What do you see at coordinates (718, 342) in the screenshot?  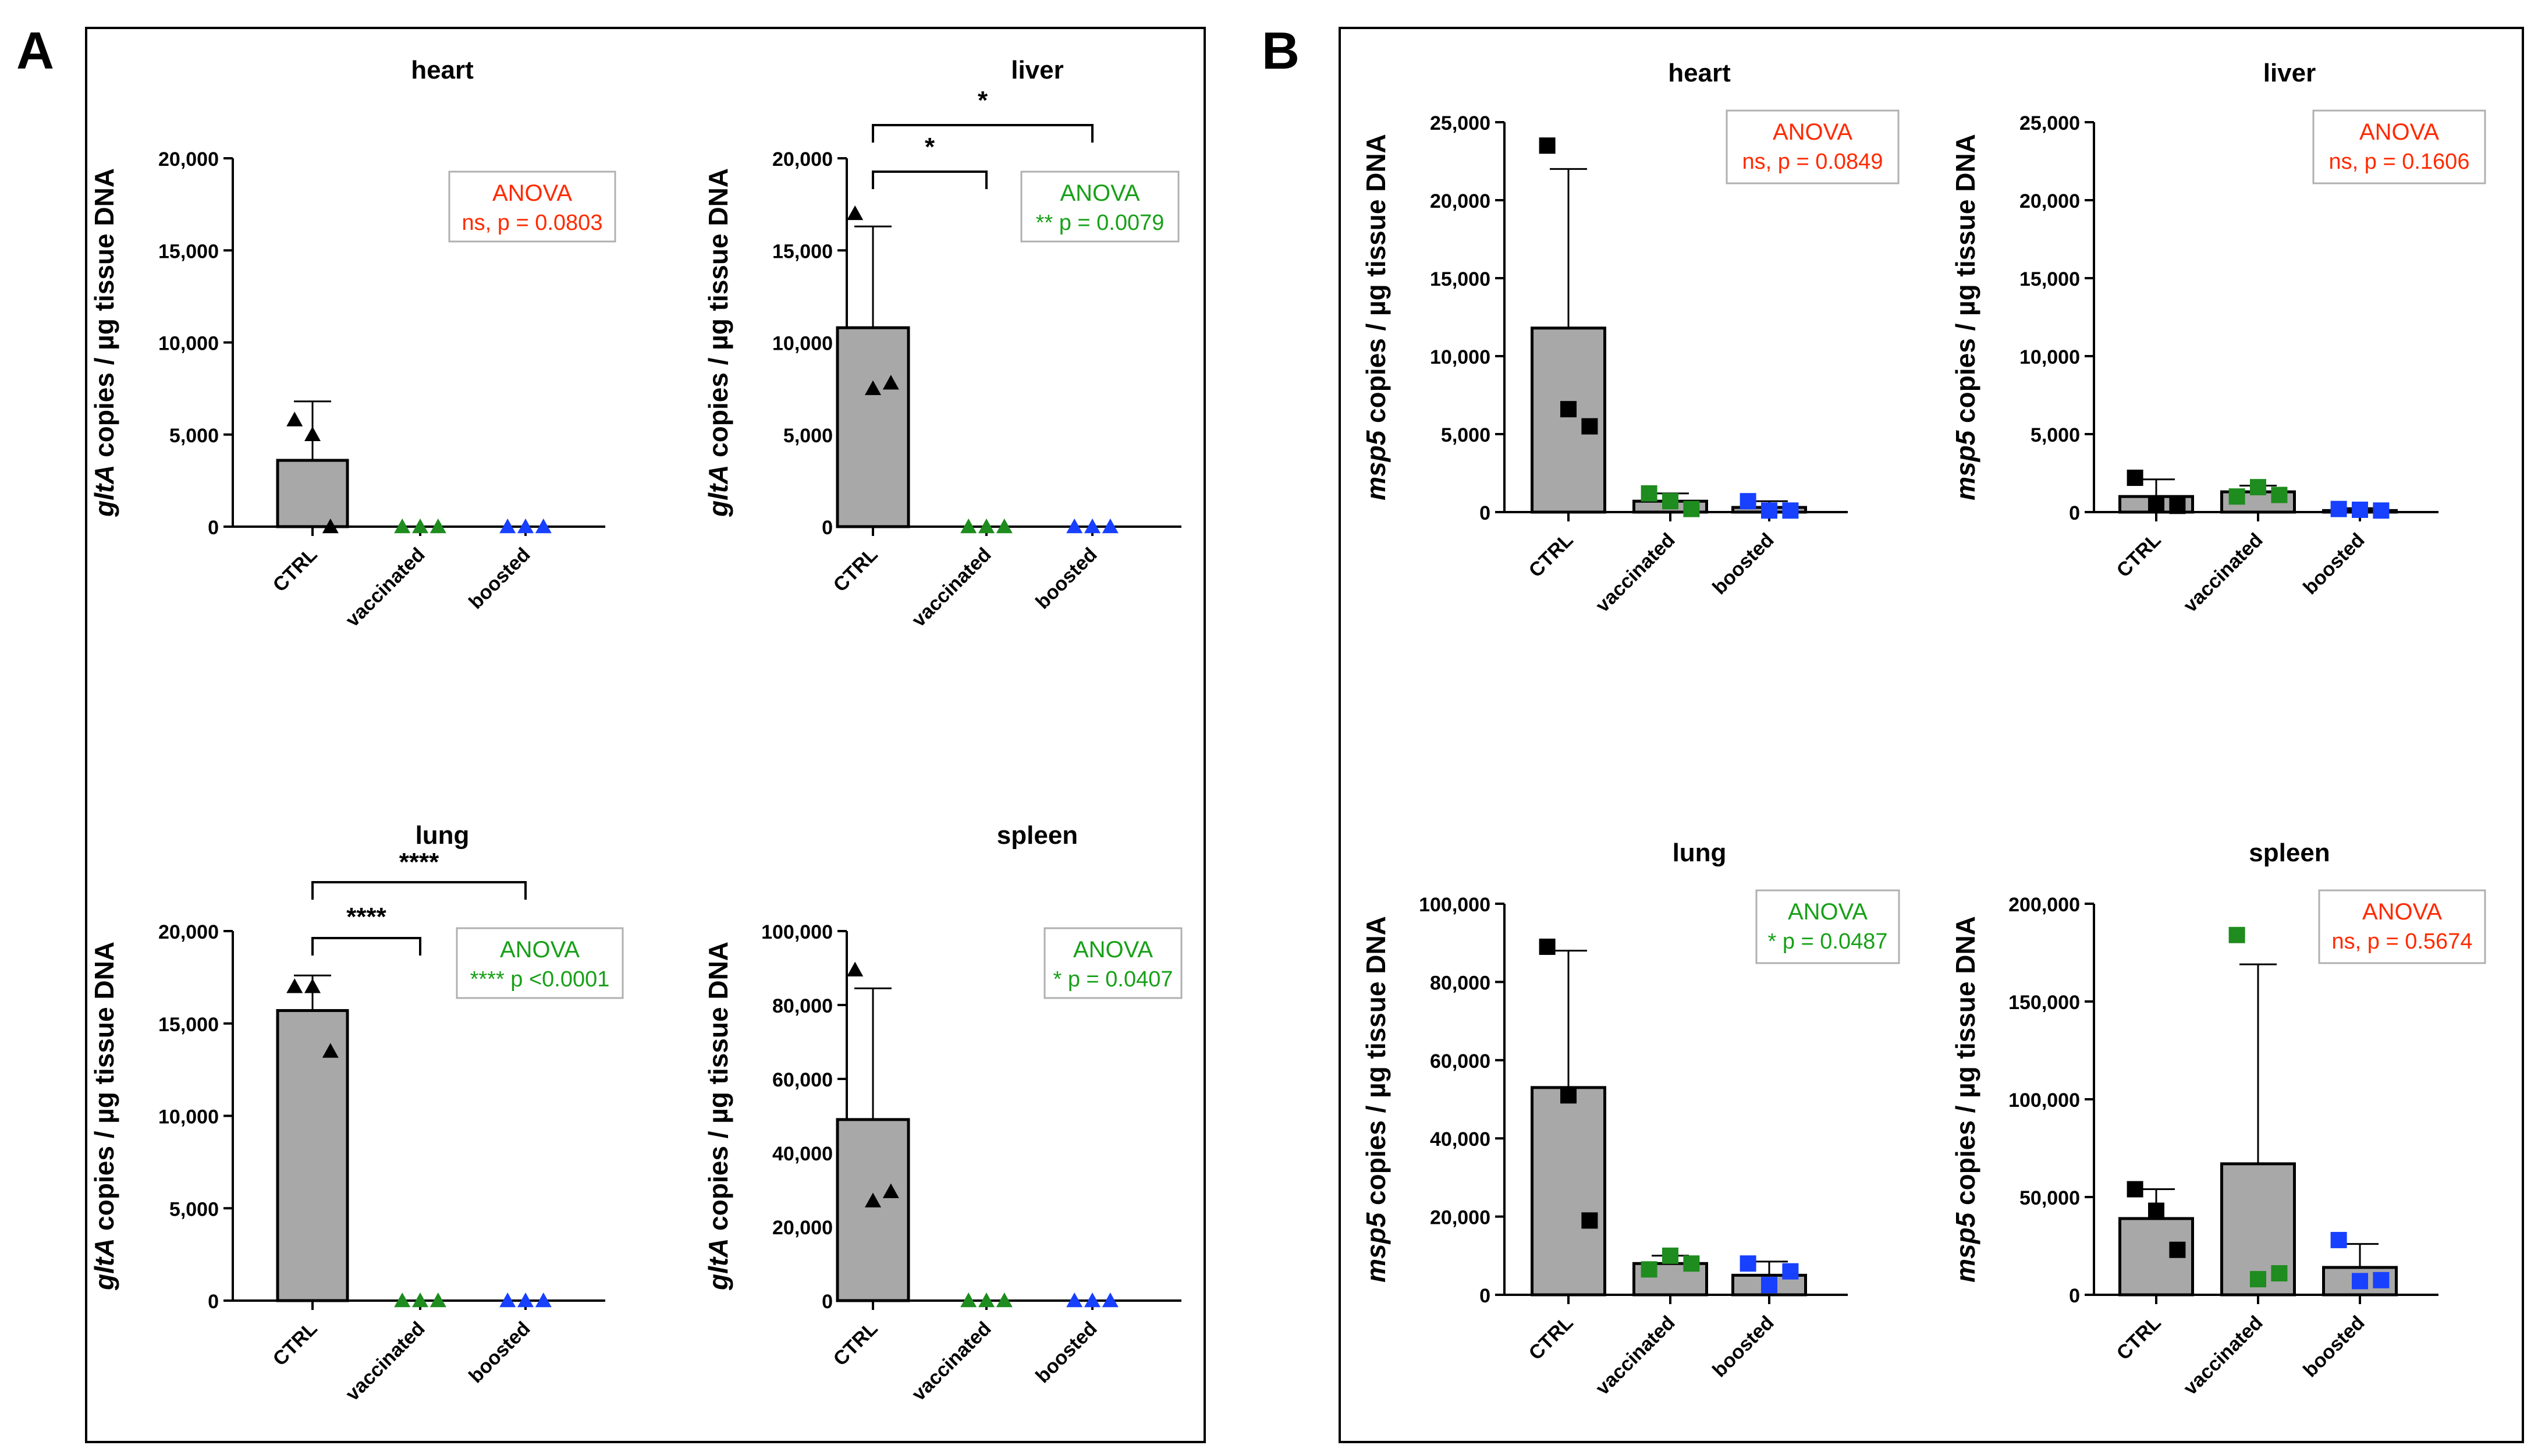 I see `y-axis-label: gltA copies / µg tissue DNA` at bounding box center [718, 342].